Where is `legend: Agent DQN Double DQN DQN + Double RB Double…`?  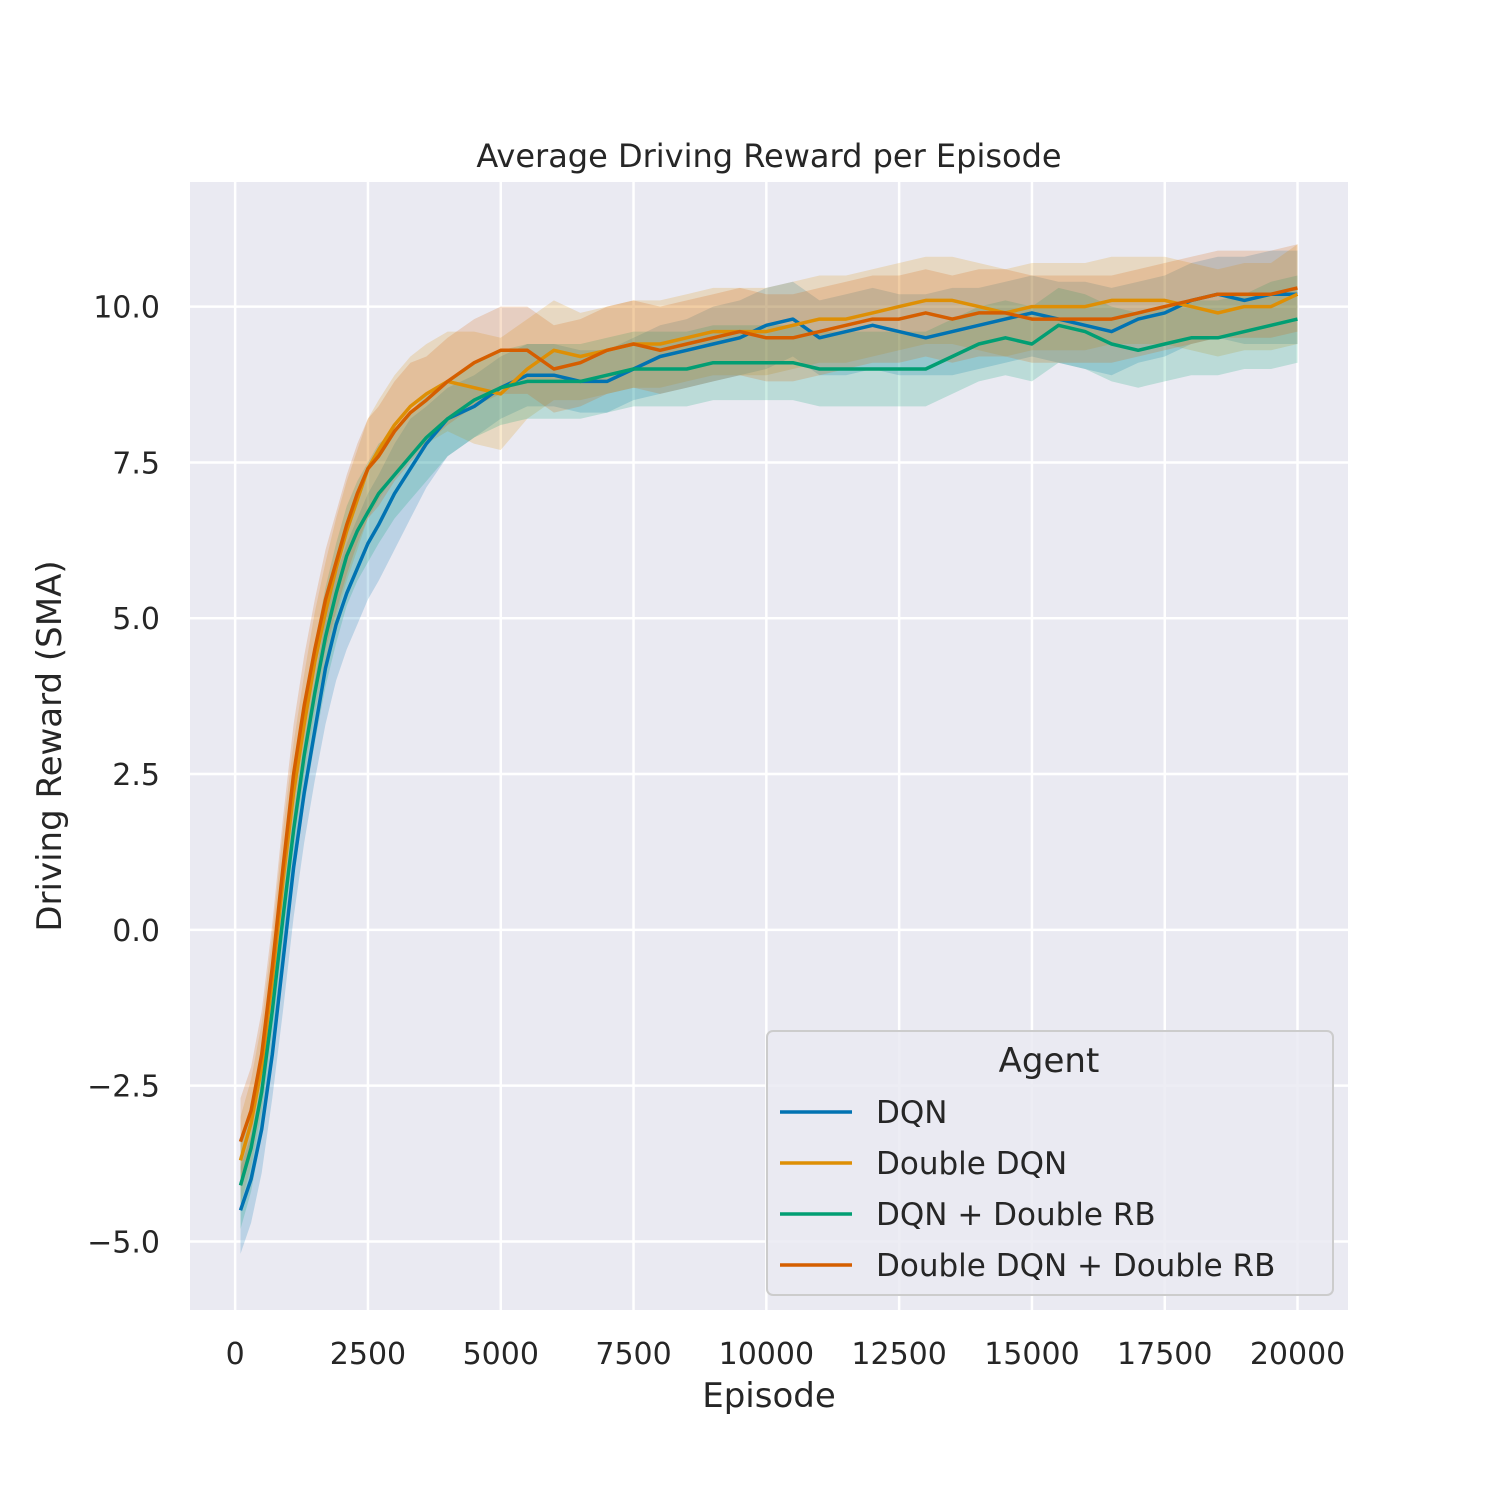
legend: Agent DQN Double DQN DQN + Double RB Double… is located at coordinates (1050, 1163).